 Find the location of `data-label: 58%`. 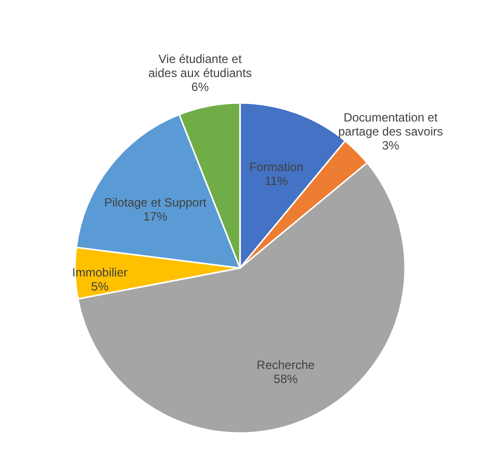

data-label: 58% is located at coordinates (286, 379).